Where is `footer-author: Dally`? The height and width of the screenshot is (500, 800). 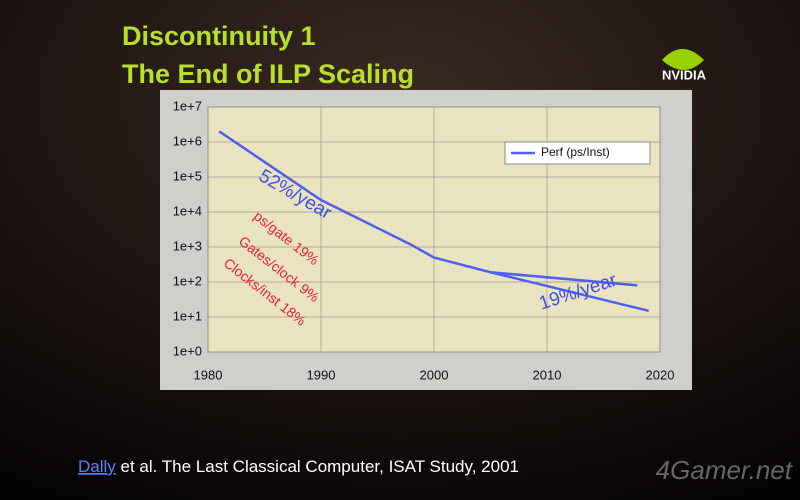 footer-author: Dally is located at coordinates (97, 466).